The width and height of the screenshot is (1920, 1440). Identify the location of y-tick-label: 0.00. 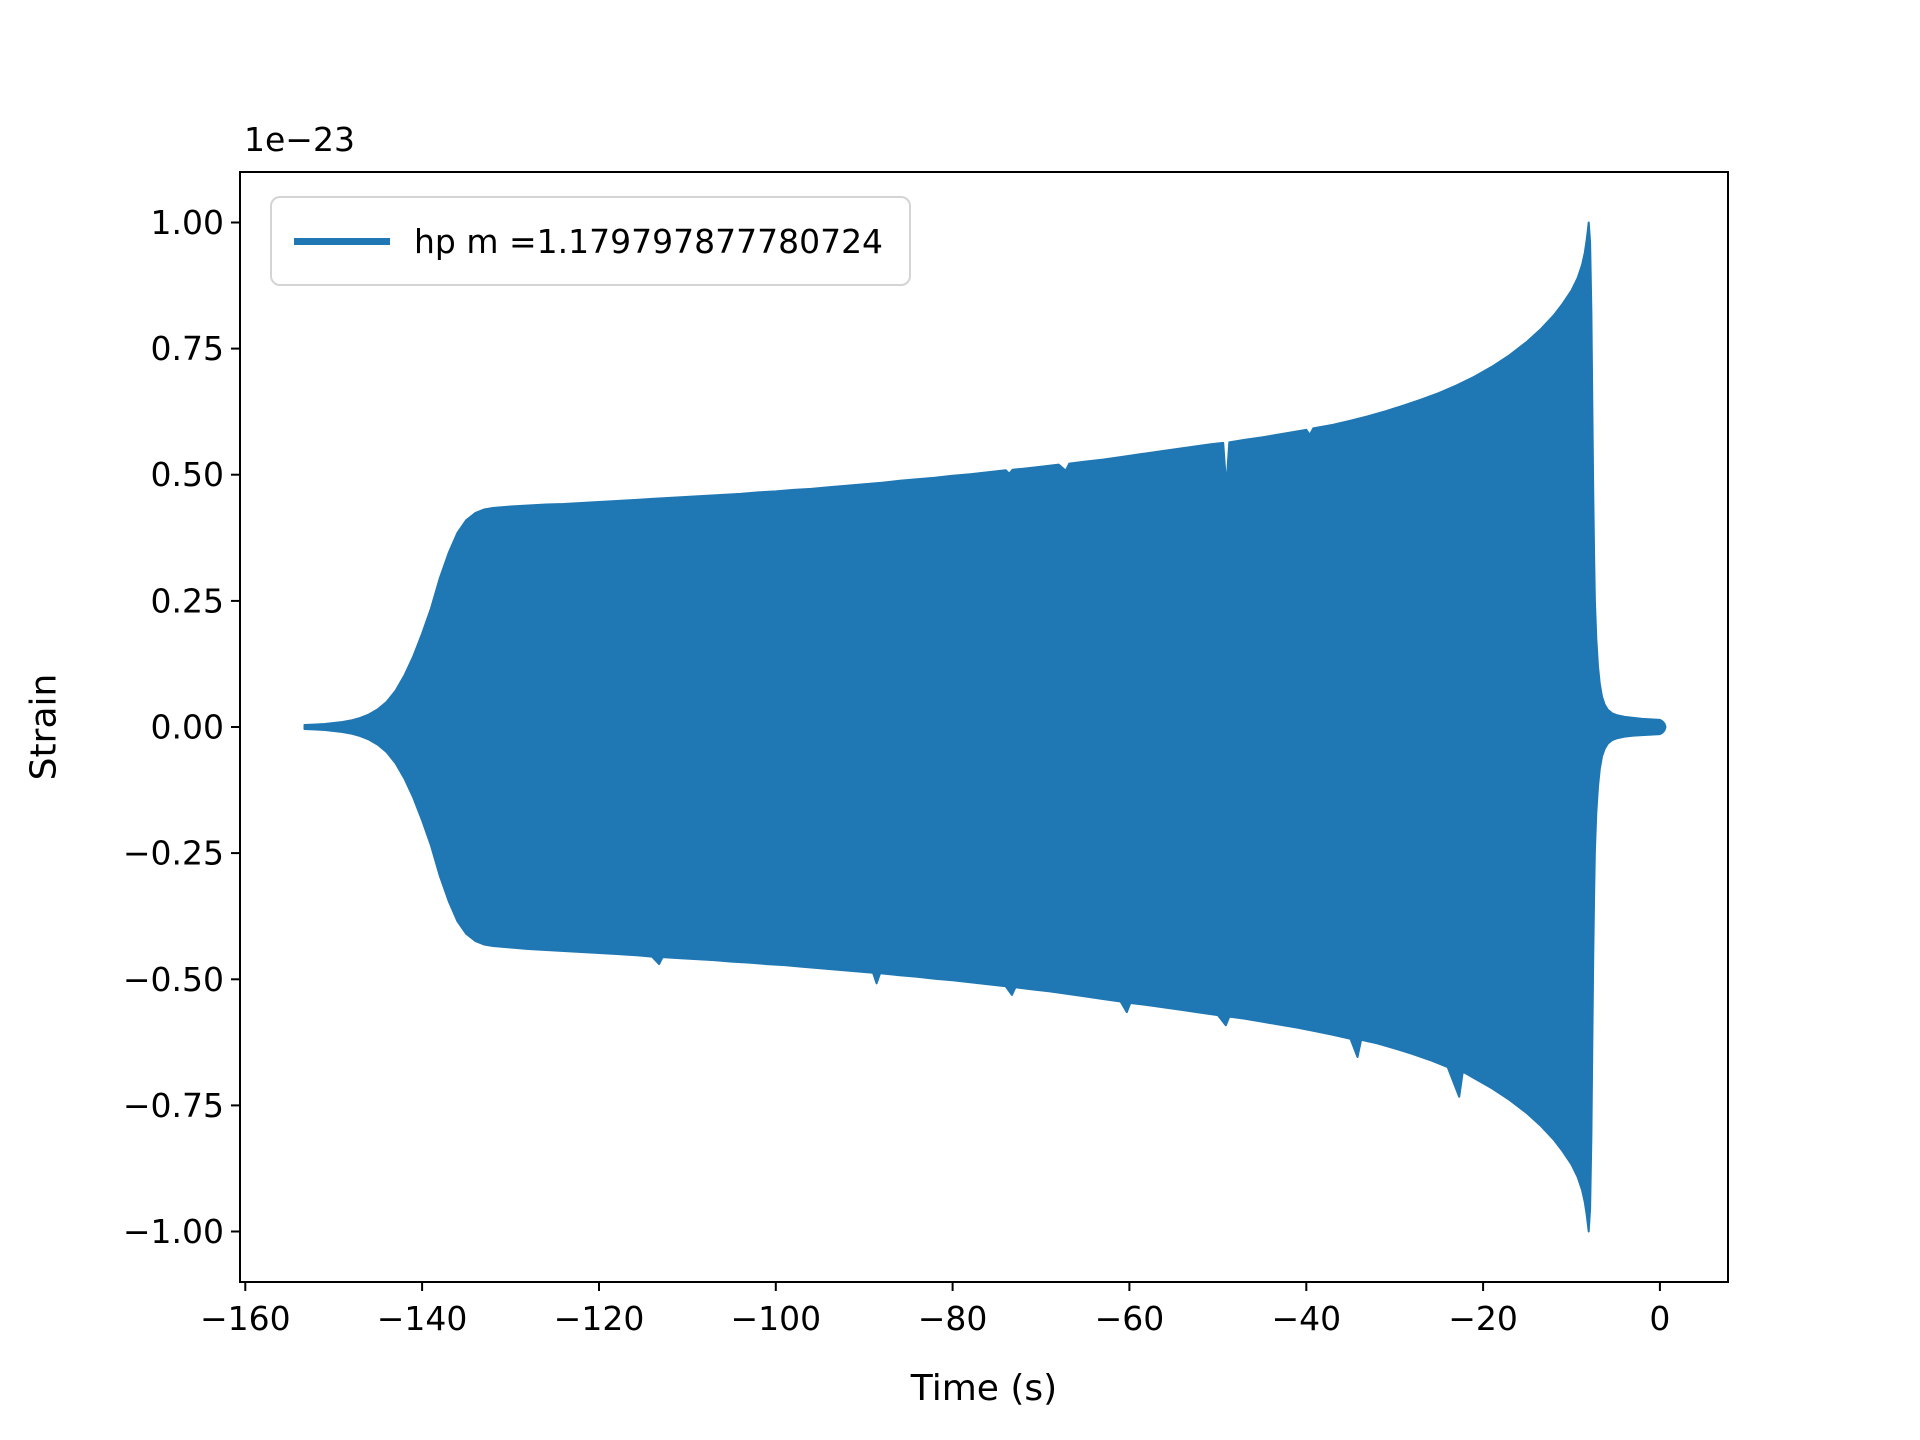
(187, 727).